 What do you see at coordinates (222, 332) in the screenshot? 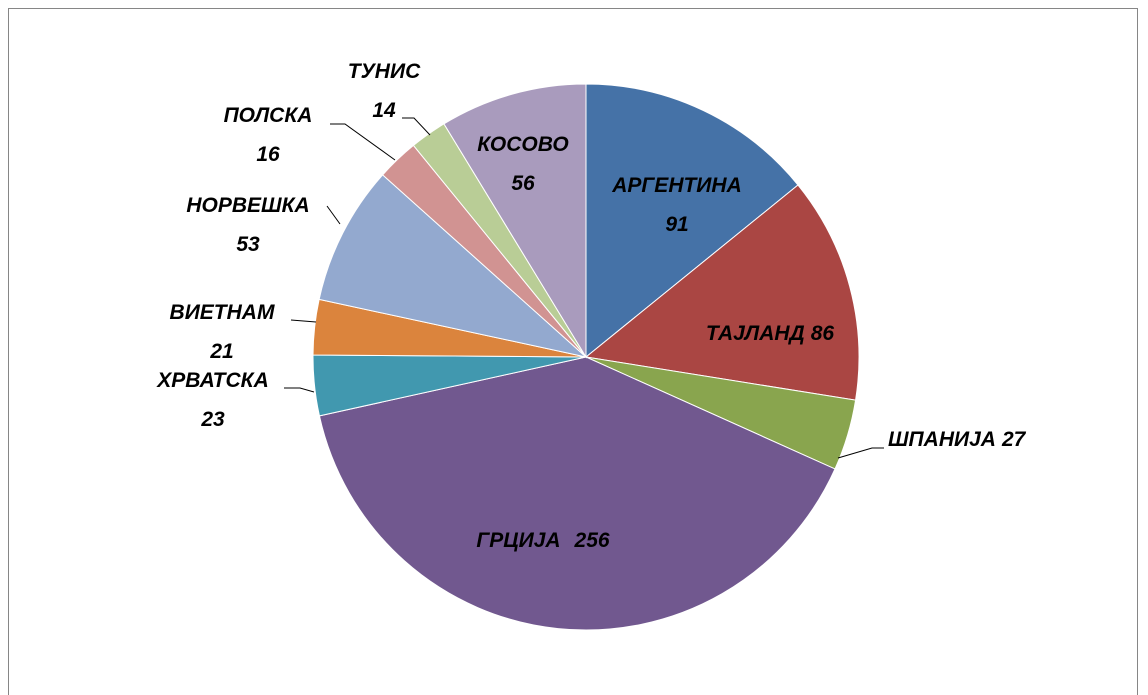
I see `data-label: ВИЕТНАМ 21` at bounding box center [222, 332].